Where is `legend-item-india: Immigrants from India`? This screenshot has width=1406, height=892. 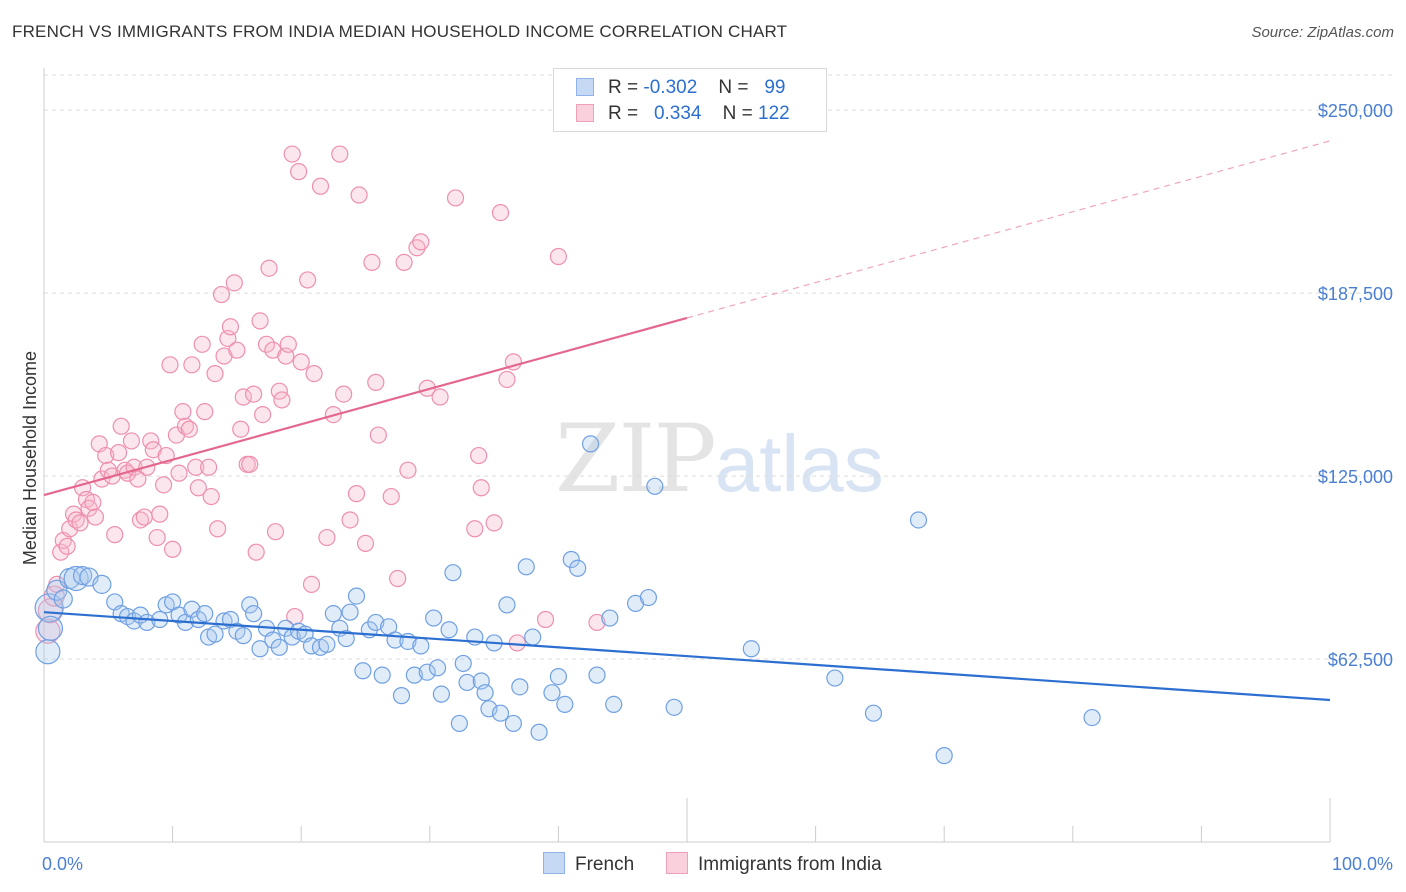 legend-item-india: Immigrants from India is located at coordinates (774, 864).